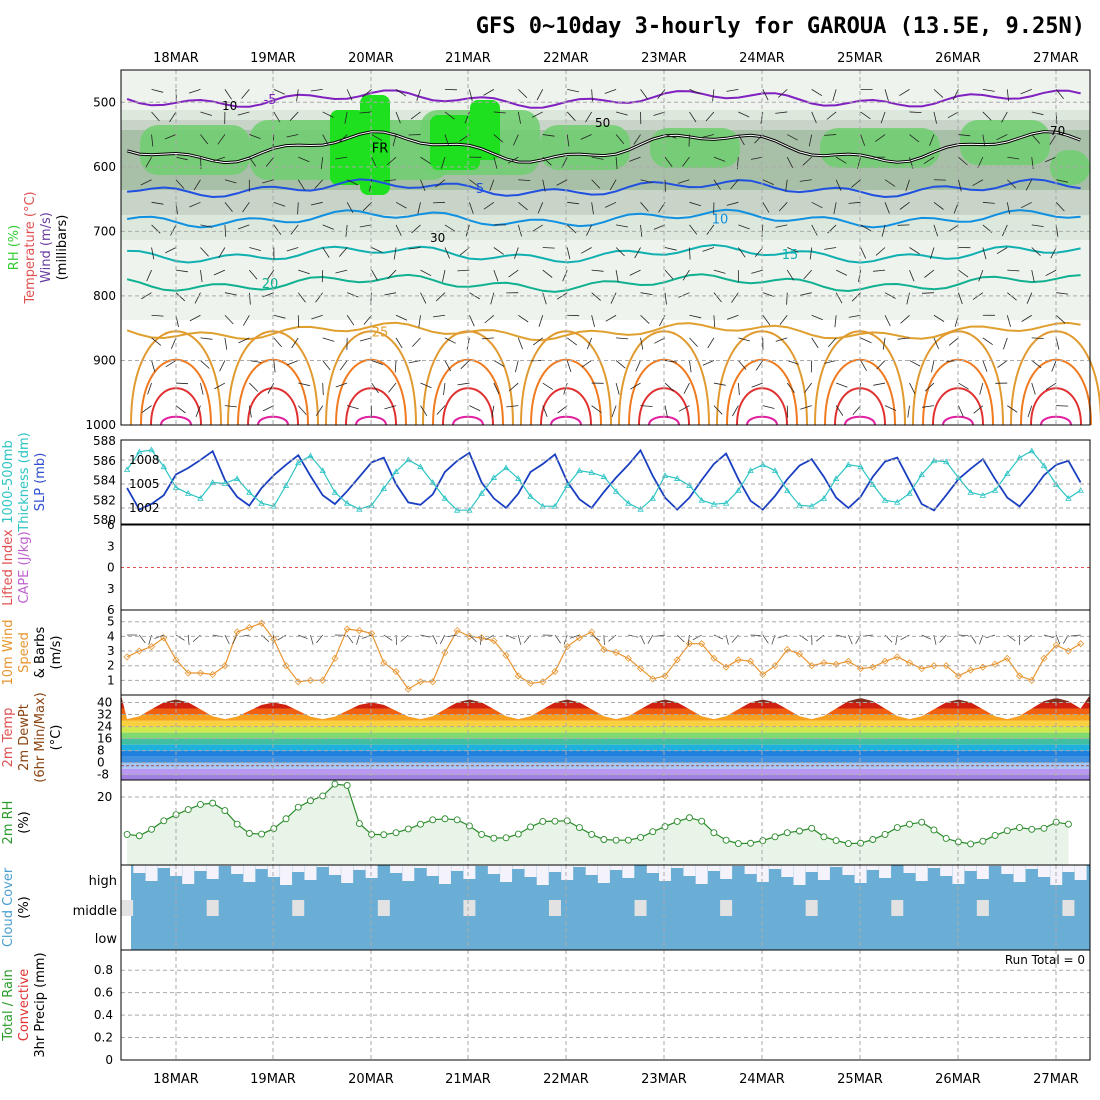 This screenshot has width=1100, height=1100. What do you see at coordinates (603, 99) in the screenshot?
I see `temperature-contour` at bounding box center [603, 99].